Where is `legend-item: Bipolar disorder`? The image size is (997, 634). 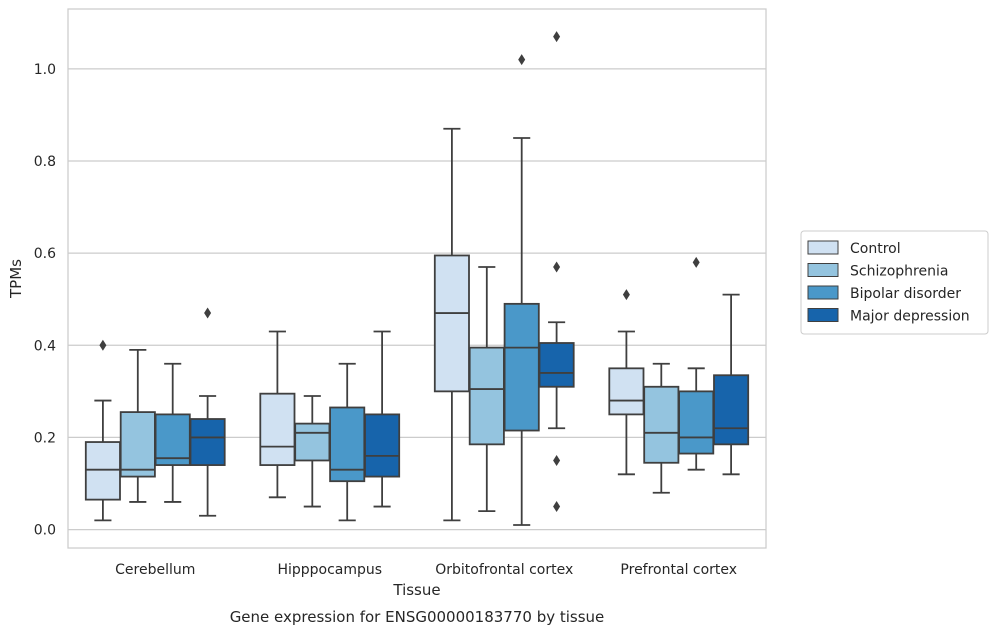
legend-item: Bipolar disorder is located at coordinates (884, 293).